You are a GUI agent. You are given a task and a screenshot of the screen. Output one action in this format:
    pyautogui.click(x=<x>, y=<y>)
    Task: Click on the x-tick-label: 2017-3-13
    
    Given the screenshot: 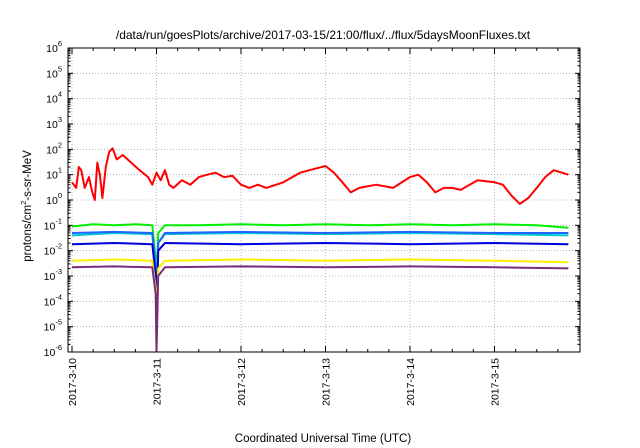 What is the action you would take?
    pyautogui.click(x=327, y=382)
    